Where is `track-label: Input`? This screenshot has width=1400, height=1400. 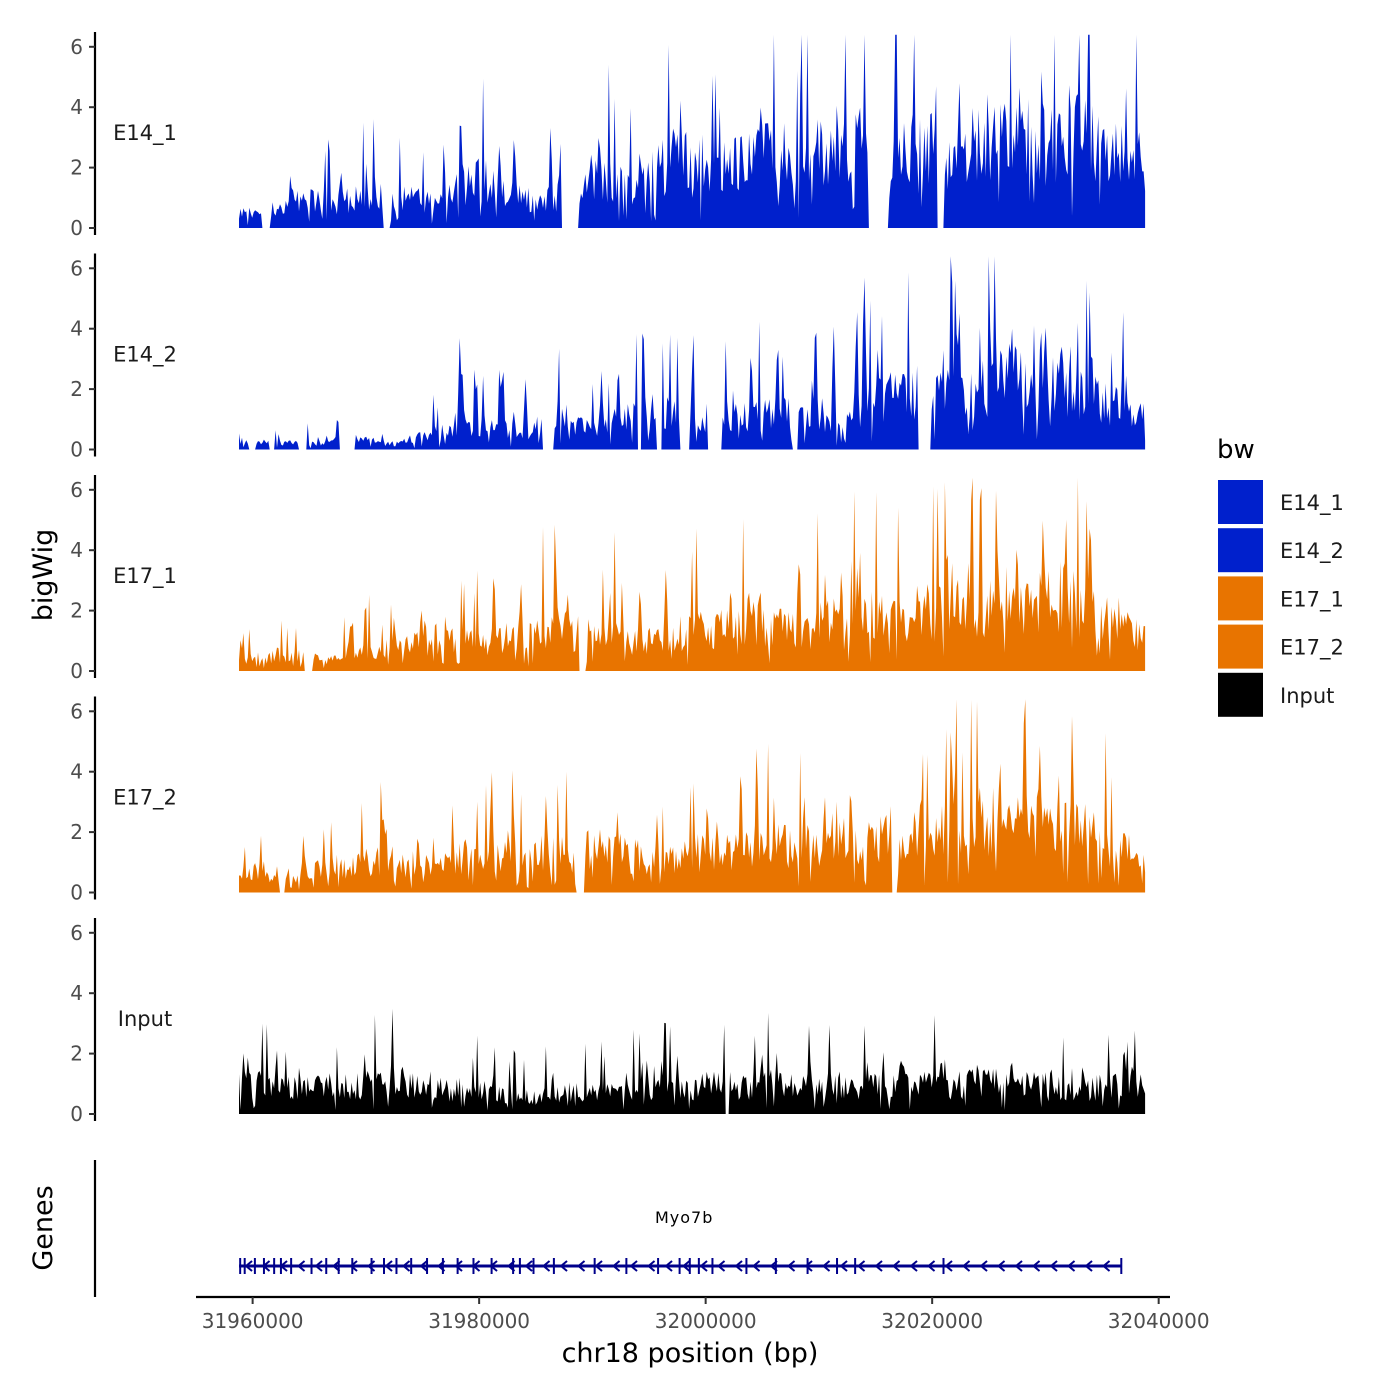 track-label: Input is located at coordinates (145, 1019).